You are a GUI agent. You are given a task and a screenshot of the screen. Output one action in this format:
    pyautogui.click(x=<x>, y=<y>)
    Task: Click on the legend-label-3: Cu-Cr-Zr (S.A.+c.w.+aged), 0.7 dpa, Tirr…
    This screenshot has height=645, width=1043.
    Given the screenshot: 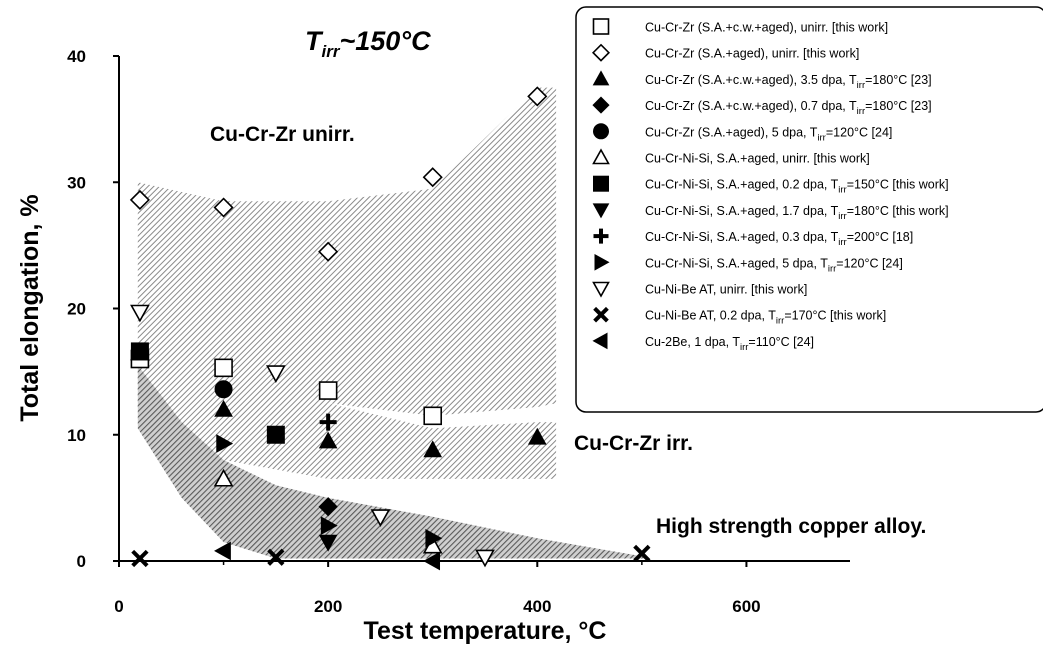 What is the action you would take?
    pyautogui.click(x=788, y=108)
    